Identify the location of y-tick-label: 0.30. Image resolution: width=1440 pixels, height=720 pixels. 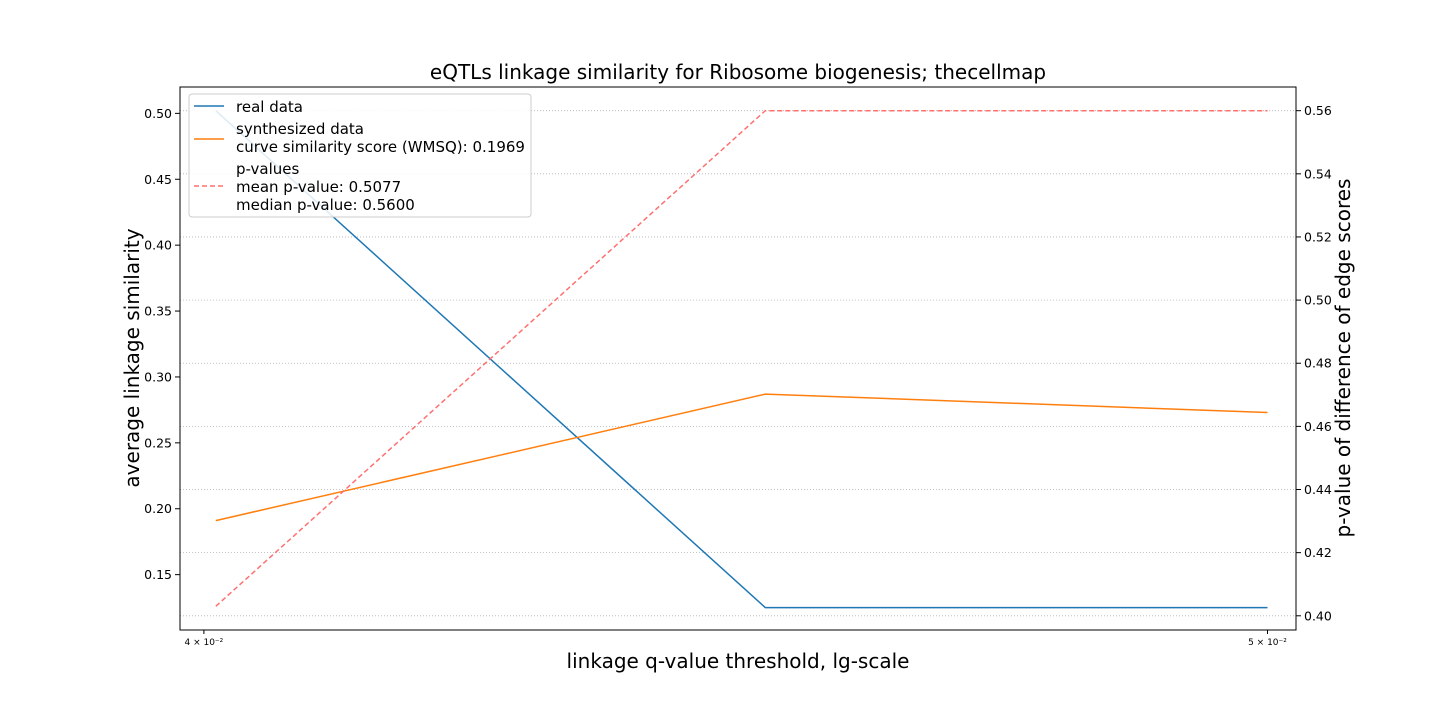
(158, 376).